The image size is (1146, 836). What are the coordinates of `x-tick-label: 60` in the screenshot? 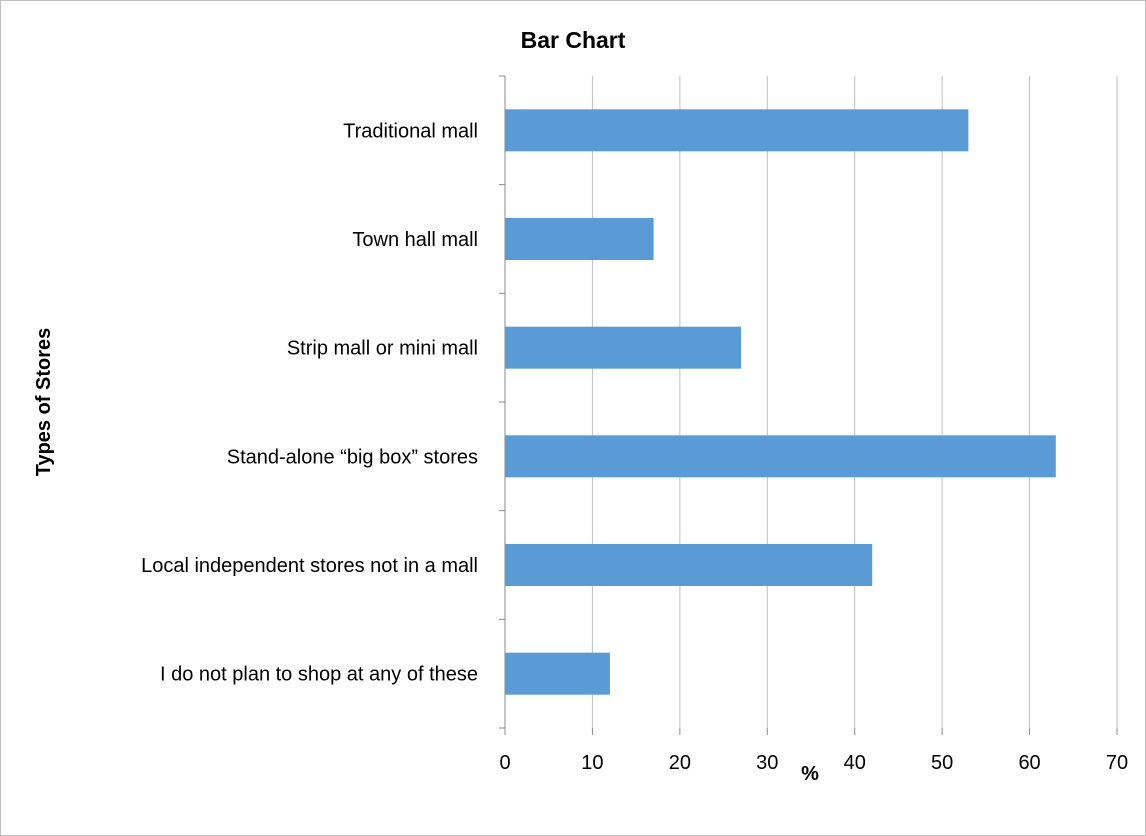 It's located at (1029, 763).